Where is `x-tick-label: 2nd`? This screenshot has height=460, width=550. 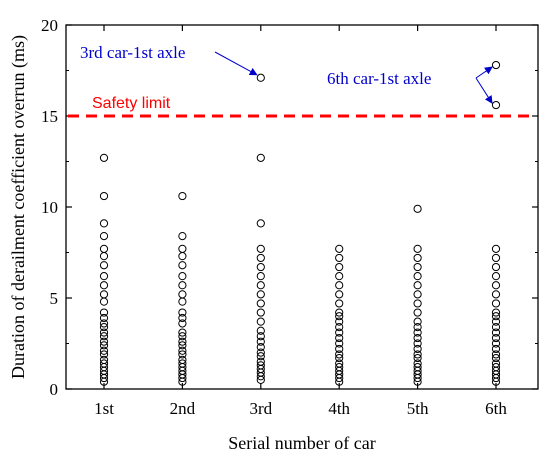
x-tick-label: 2nd is located at coordinates (183, 408).